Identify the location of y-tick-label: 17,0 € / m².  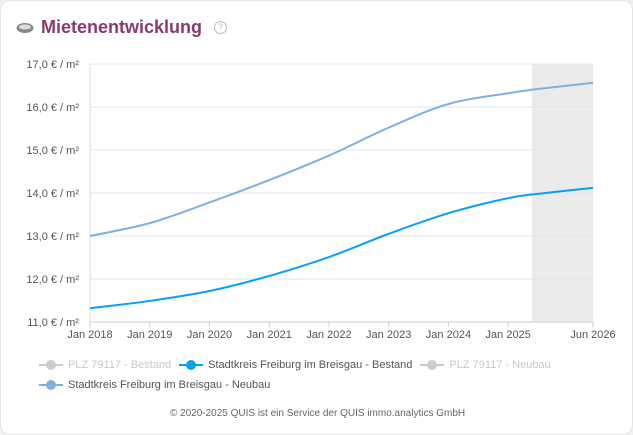
(52, 65).